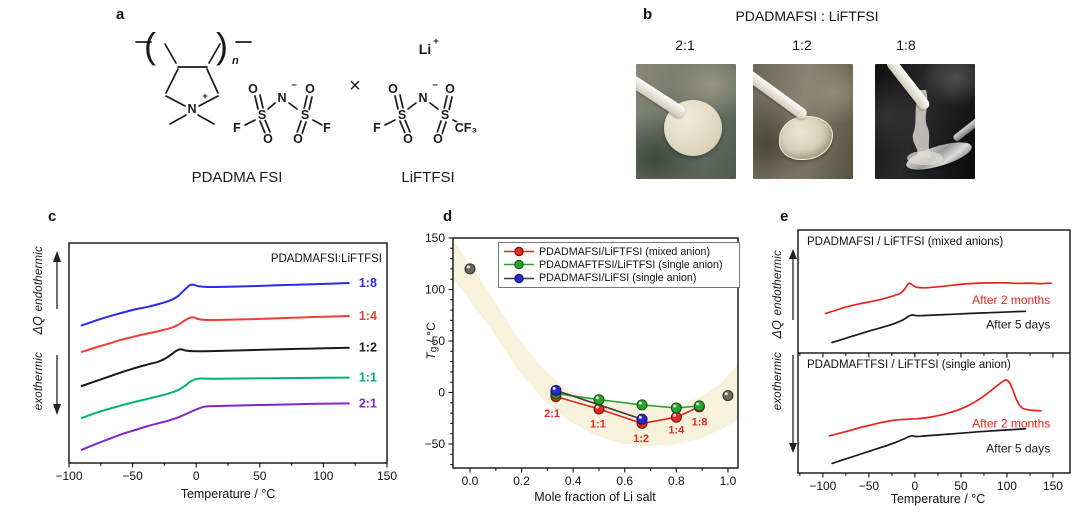 The width and height of the screenshot is (1080, 514). I want to click on atom-label: S, so click(305, 115).